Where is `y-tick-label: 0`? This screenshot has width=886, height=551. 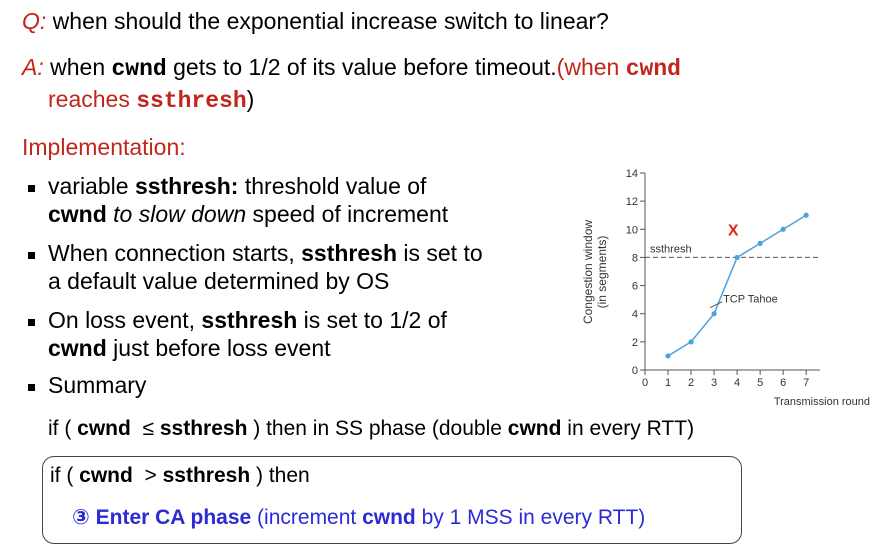 y-tick-label: 0 is located at coordinates (635, 371).